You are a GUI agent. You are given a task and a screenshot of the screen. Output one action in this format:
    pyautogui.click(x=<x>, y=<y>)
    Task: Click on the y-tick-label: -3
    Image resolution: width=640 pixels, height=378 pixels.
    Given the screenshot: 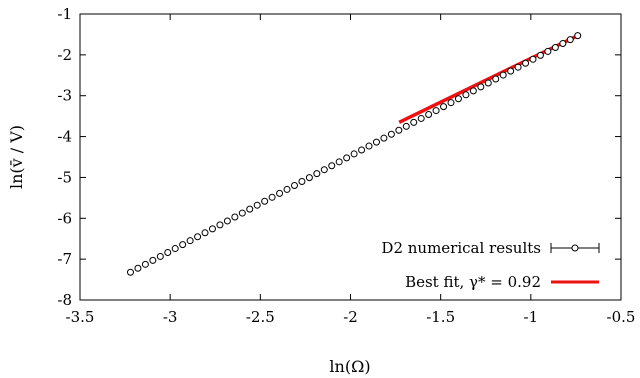 What is the action you would take?
    pyautogui.click(x=64, y=96)
    